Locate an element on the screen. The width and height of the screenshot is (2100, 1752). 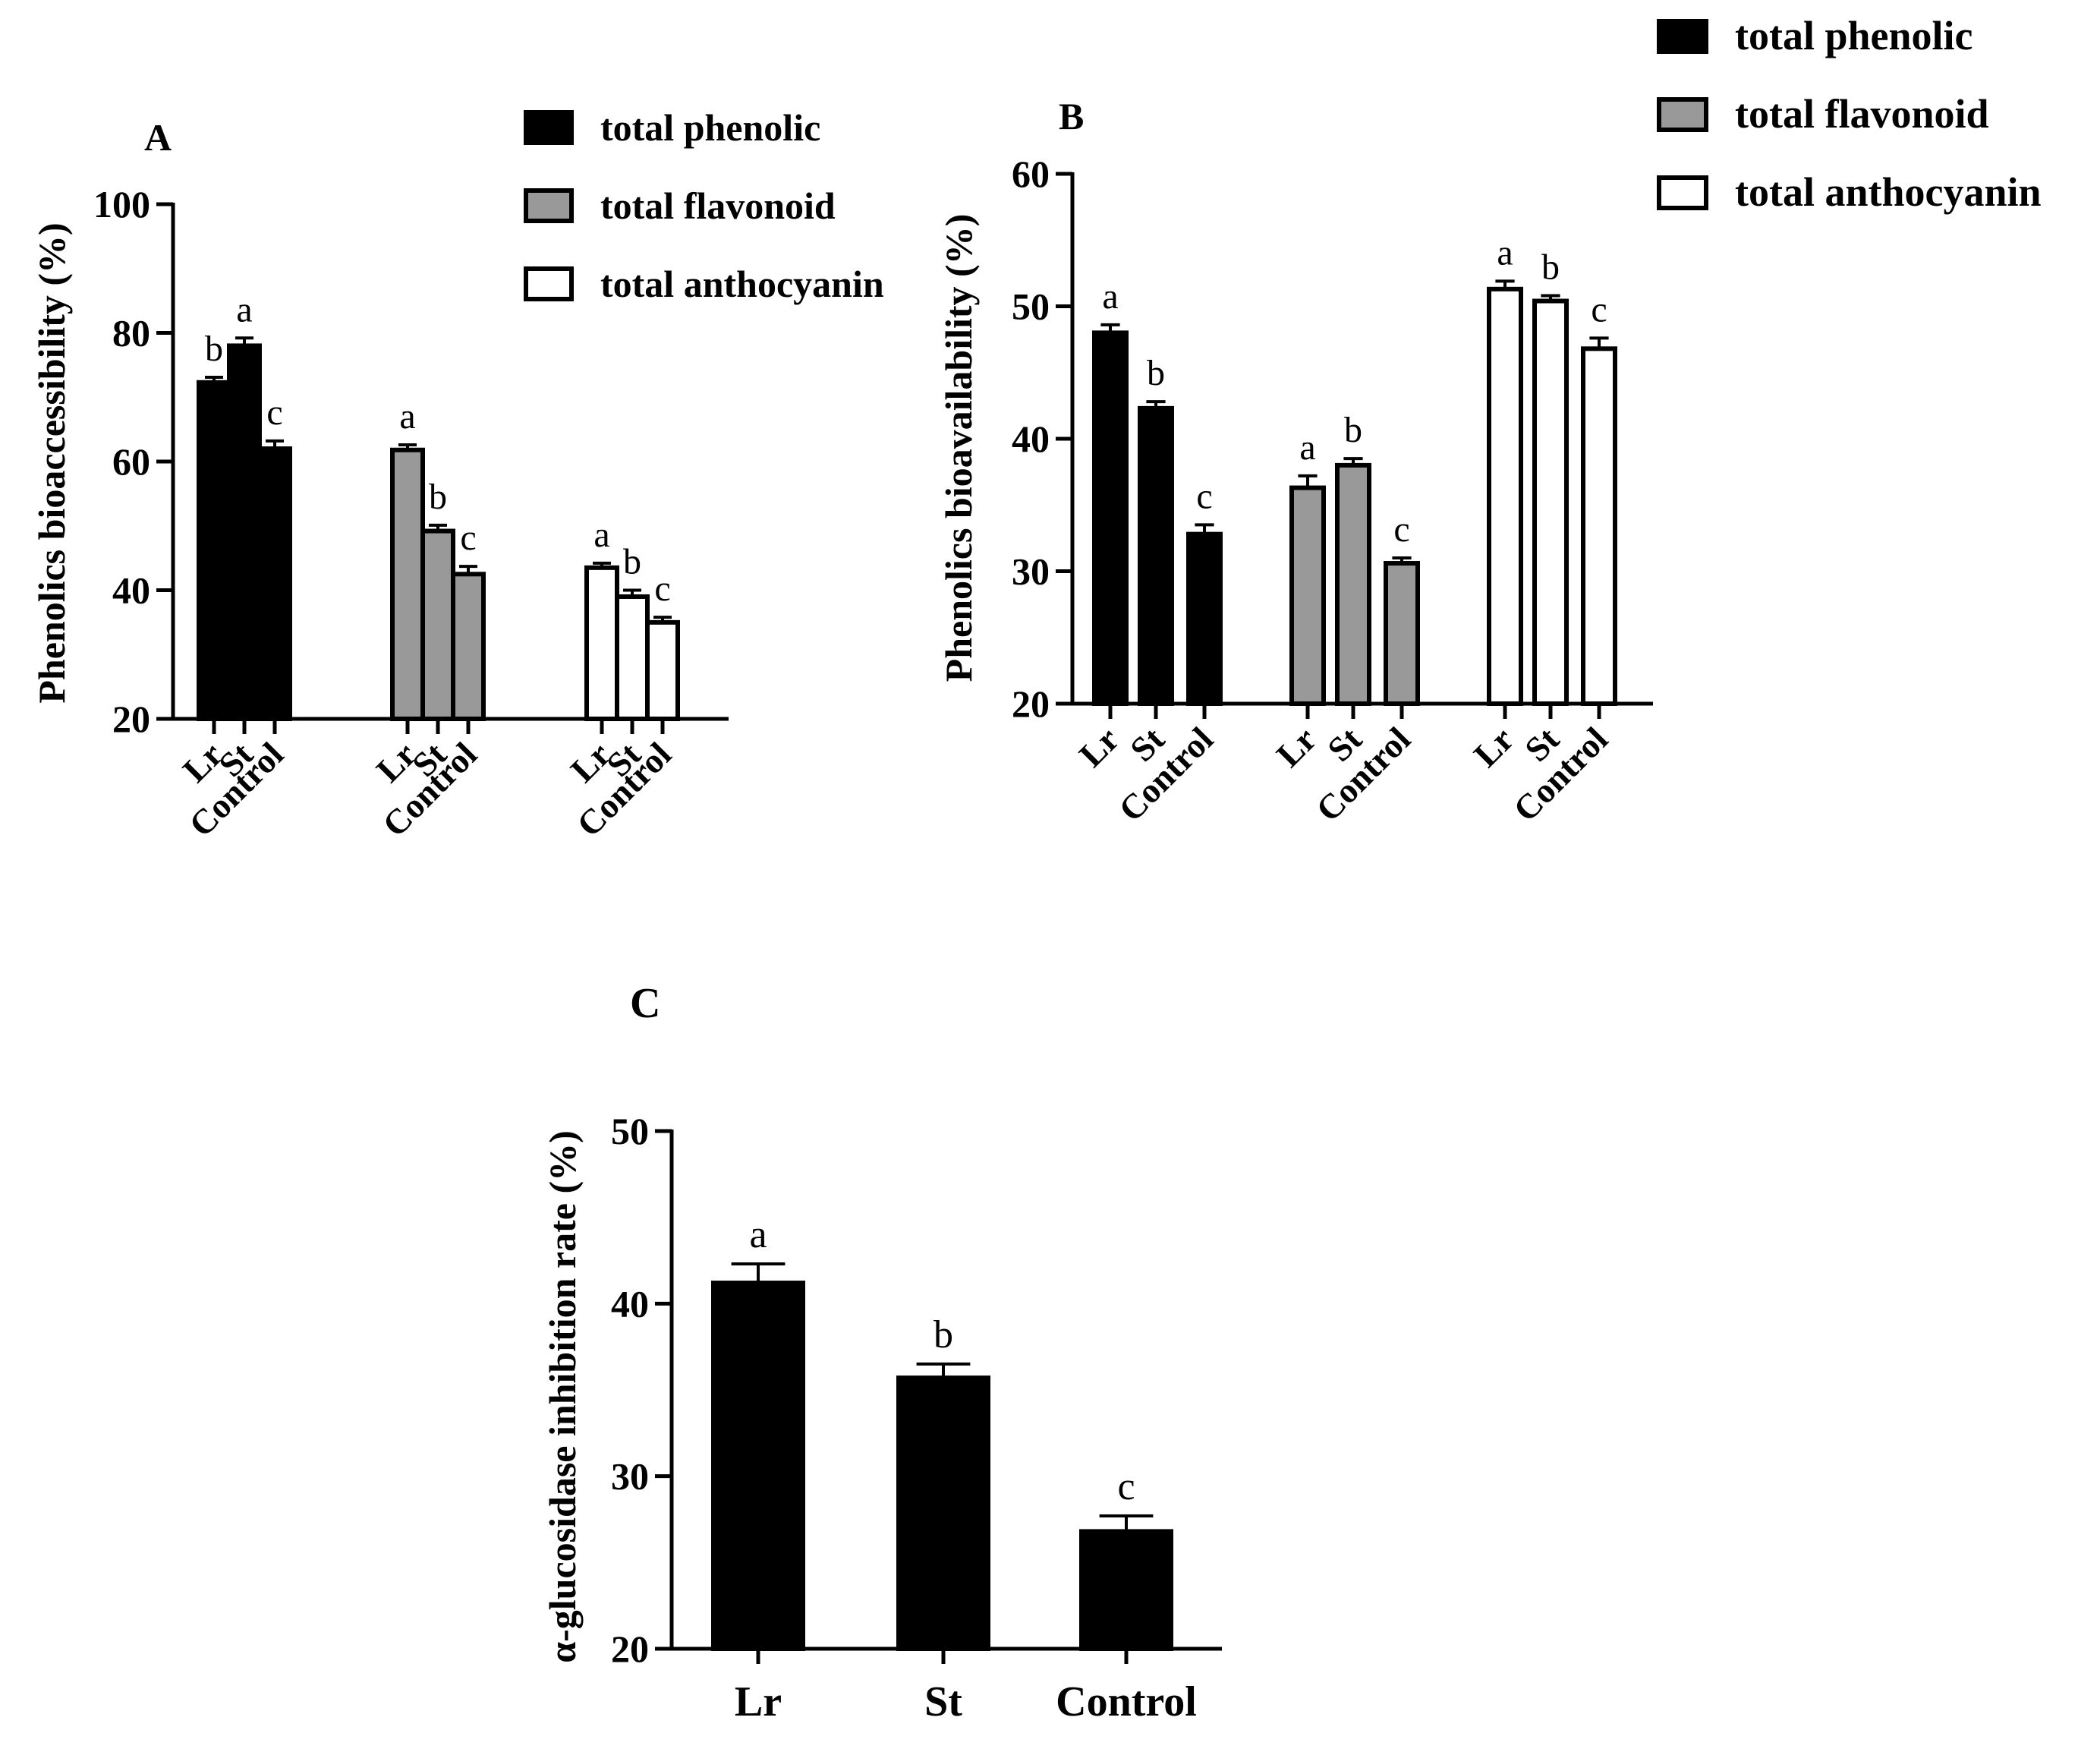
x-tick-label: St is located at coordinates (943, 1701).